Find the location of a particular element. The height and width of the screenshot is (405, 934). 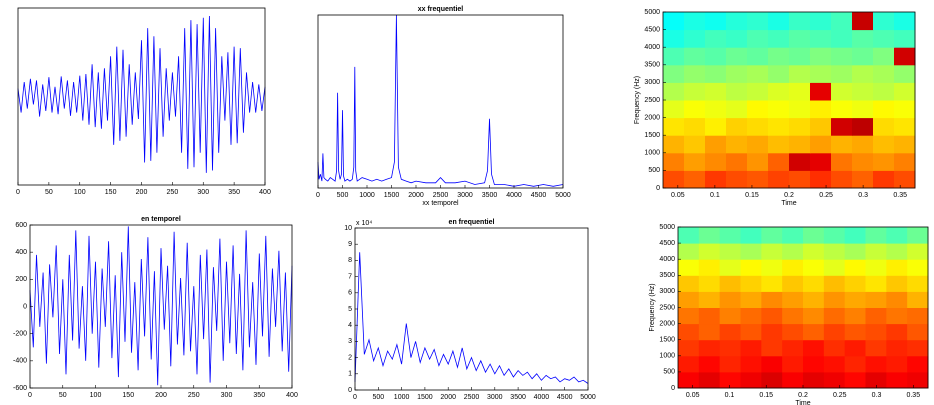

chart-title: en frequentiel is located at coordinates (472, 222).